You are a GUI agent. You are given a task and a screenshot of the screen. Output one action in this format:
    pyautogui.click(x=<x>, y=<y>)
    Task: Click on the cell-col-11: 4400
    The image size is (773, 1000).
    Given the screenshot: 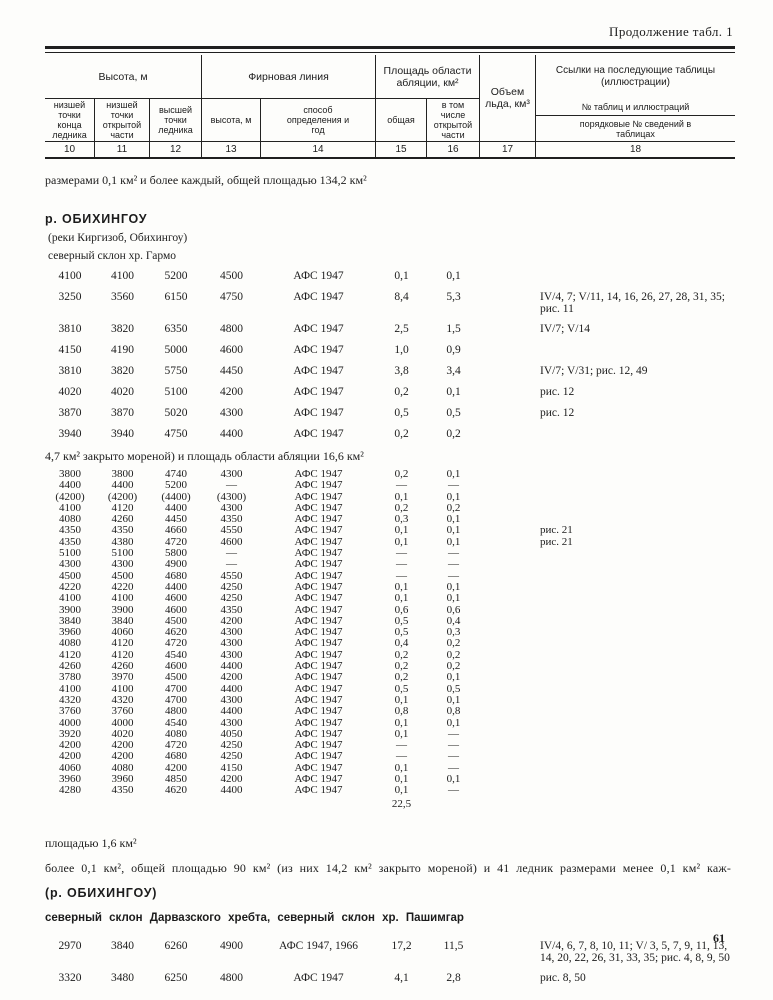 What is the action you would take?
    pyautogui.click(x=122, y=485)
    